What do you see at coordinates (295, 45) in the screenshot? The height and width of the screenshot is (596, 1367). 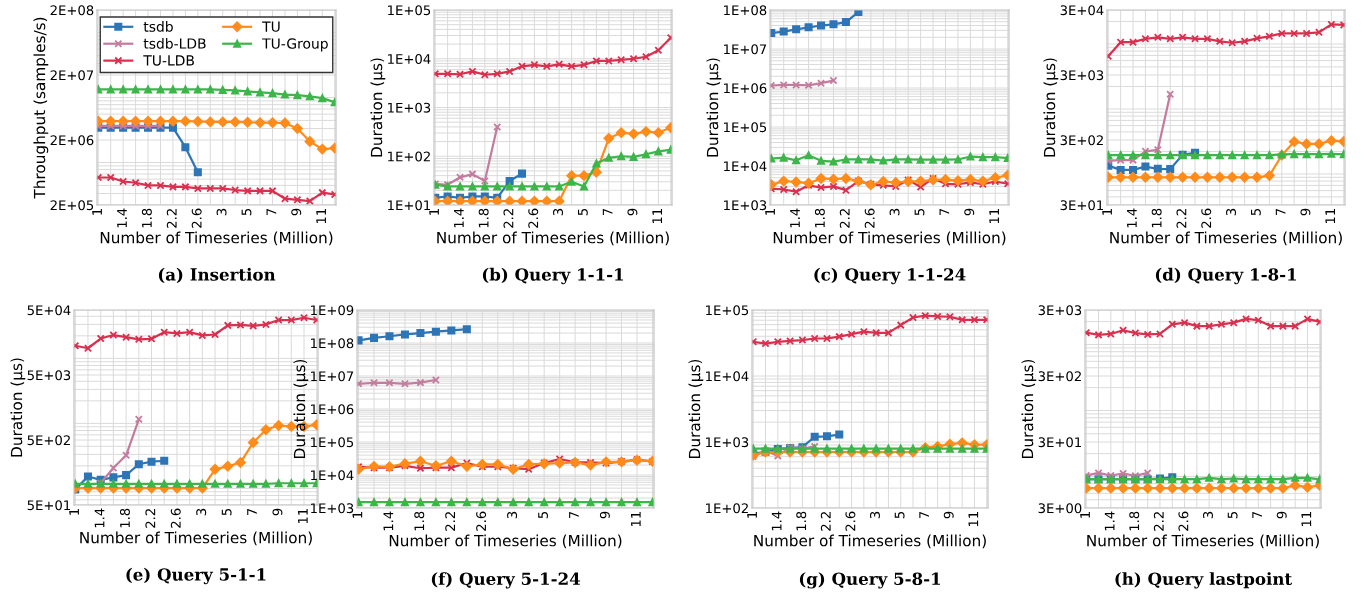 I see `legend-label: TU-Group` at bounding box center [295, 45].